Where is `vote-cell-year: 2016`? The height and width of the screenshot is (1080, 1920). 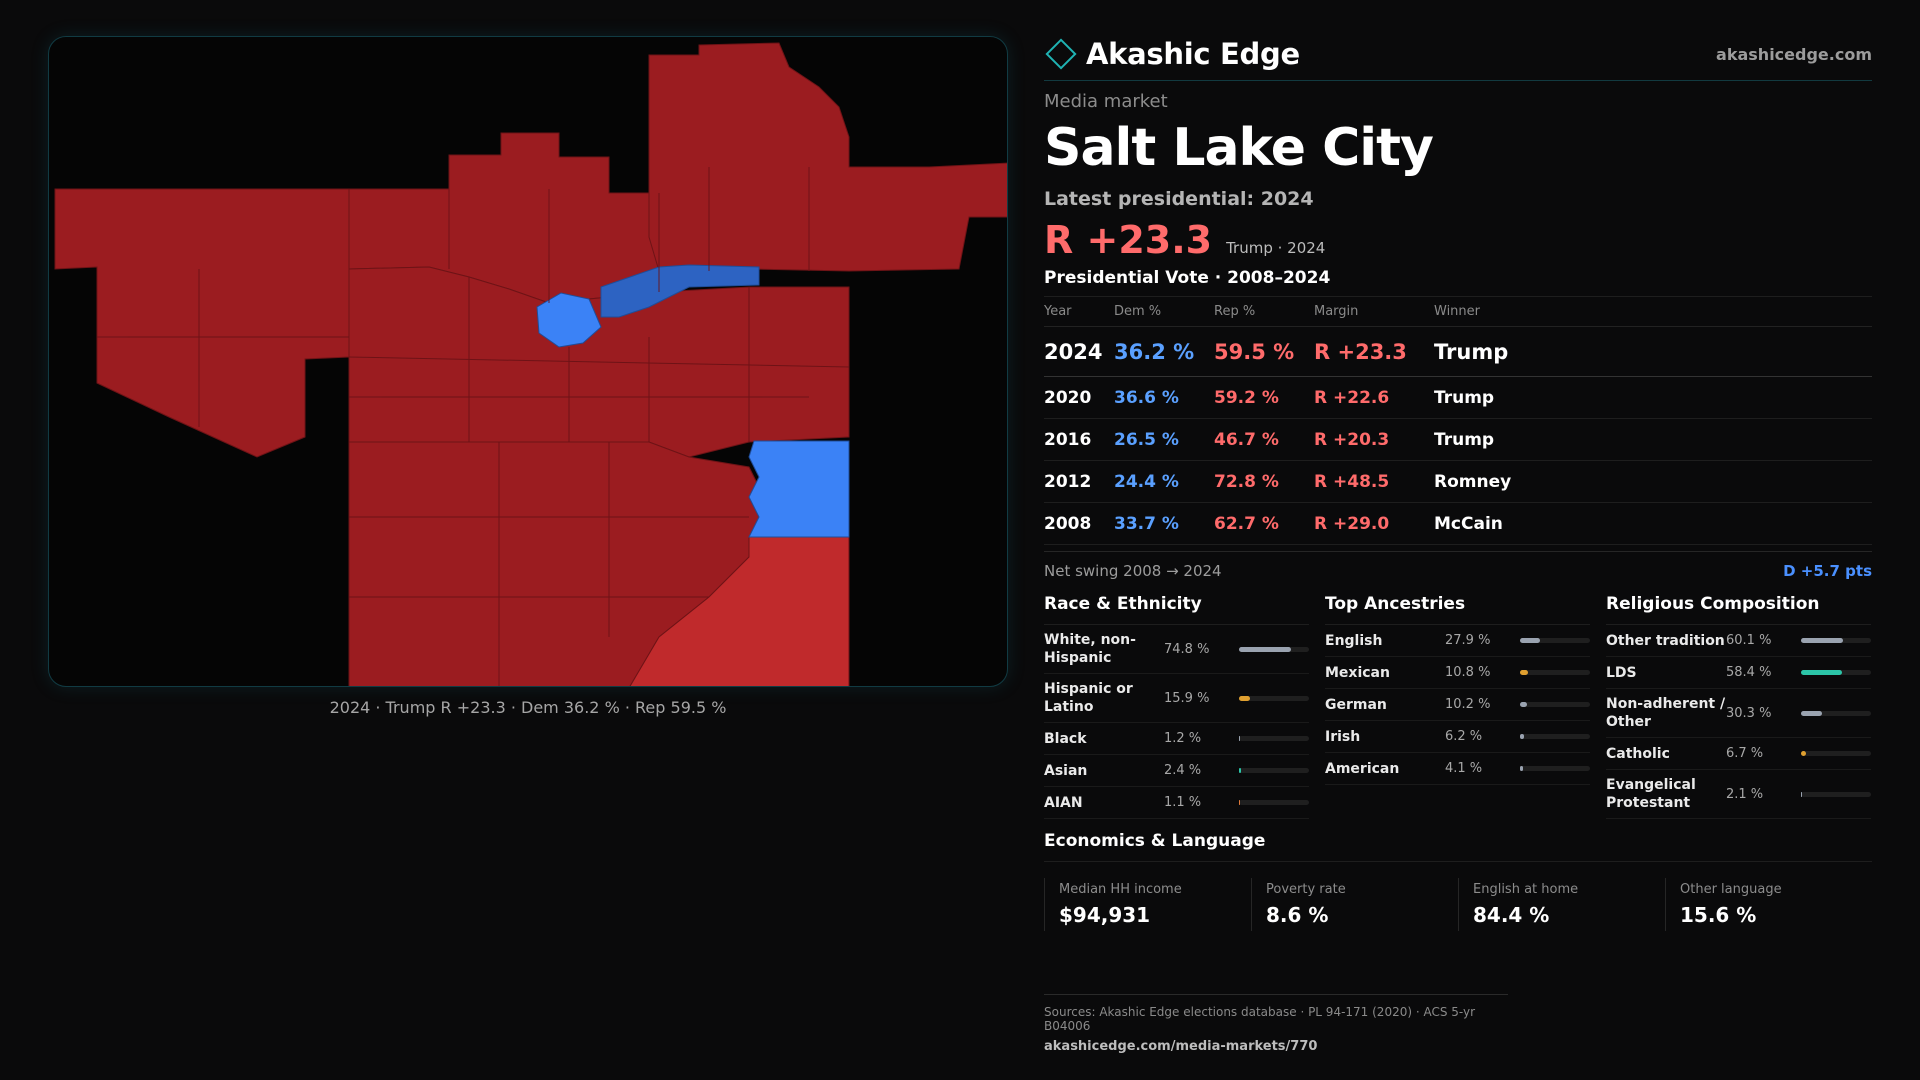 vote-cell-year: 2016 is located at coordinates (1079, 439).